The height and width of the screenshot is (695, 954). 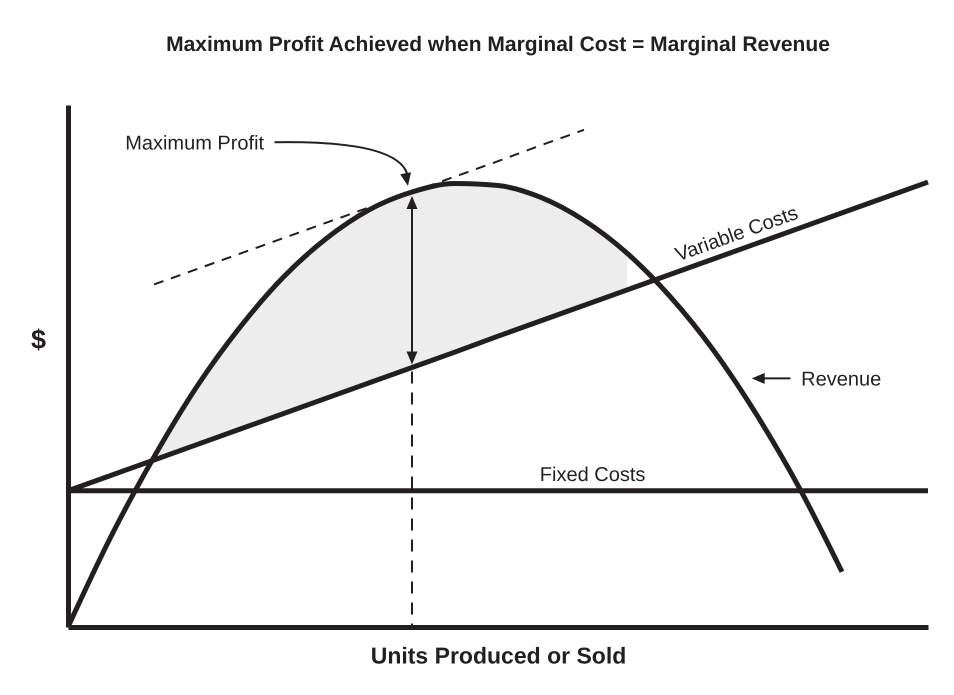 What do you see at coordinates (498, 44) in the screenshot?
I see `chart-title: Maximum Profit Achieved when Marginal Cost = Marginal Revenue` at bounding box center [498, 44].